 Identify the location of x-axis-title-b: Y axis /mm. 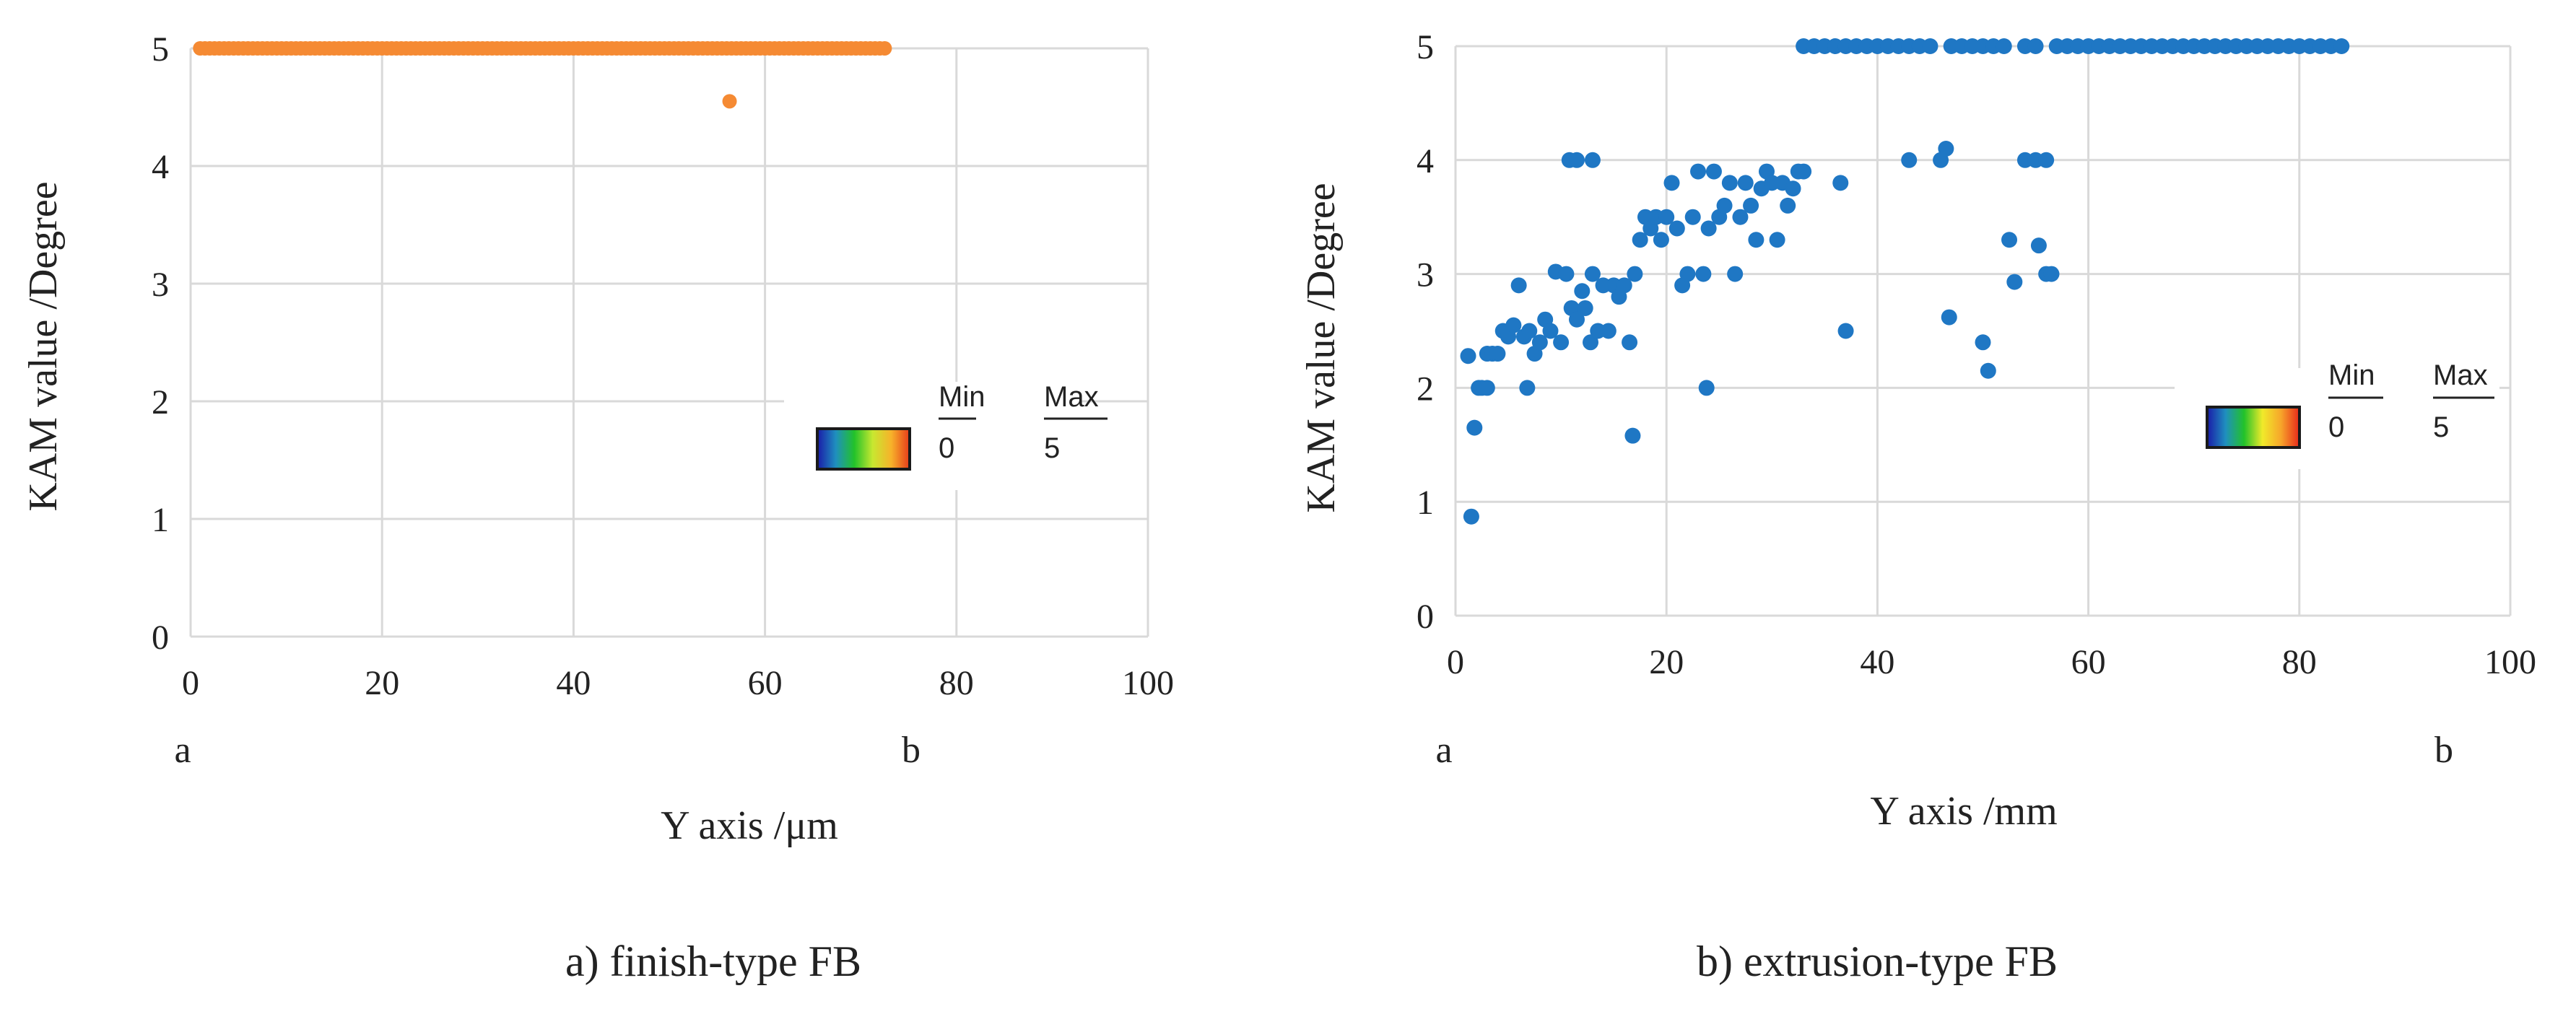
(1964, 811).